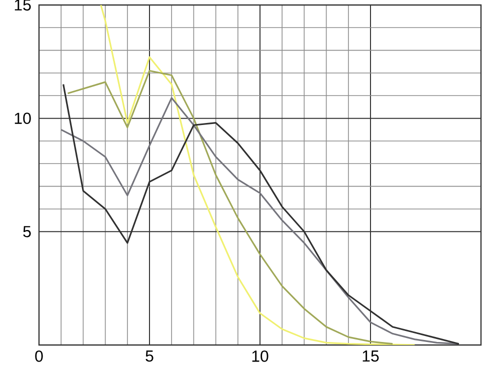 The image size is (483, 371). Describe the element at coordinates (39, 356) in the screenshot. I see `x-tick-label: 0` at that location.